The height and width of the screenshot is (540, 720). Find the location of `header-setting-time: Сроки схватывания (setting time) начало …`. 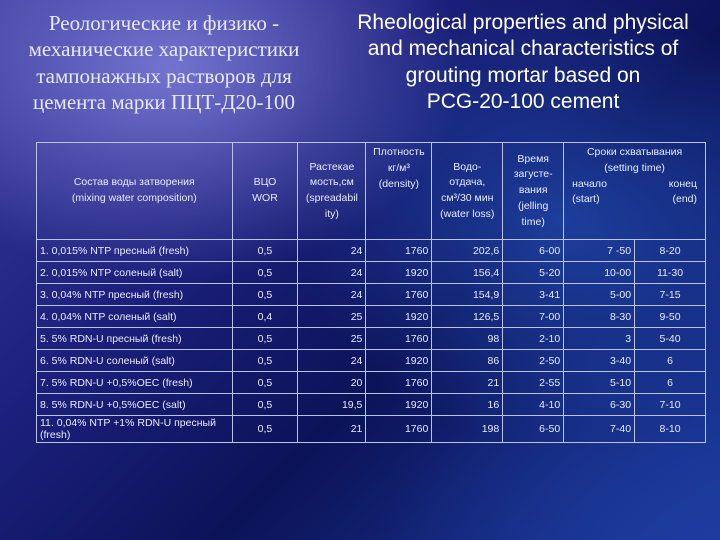

header-setting-time: Сроки схватывания (setting time) начало … is located at coordinates (634, 191).